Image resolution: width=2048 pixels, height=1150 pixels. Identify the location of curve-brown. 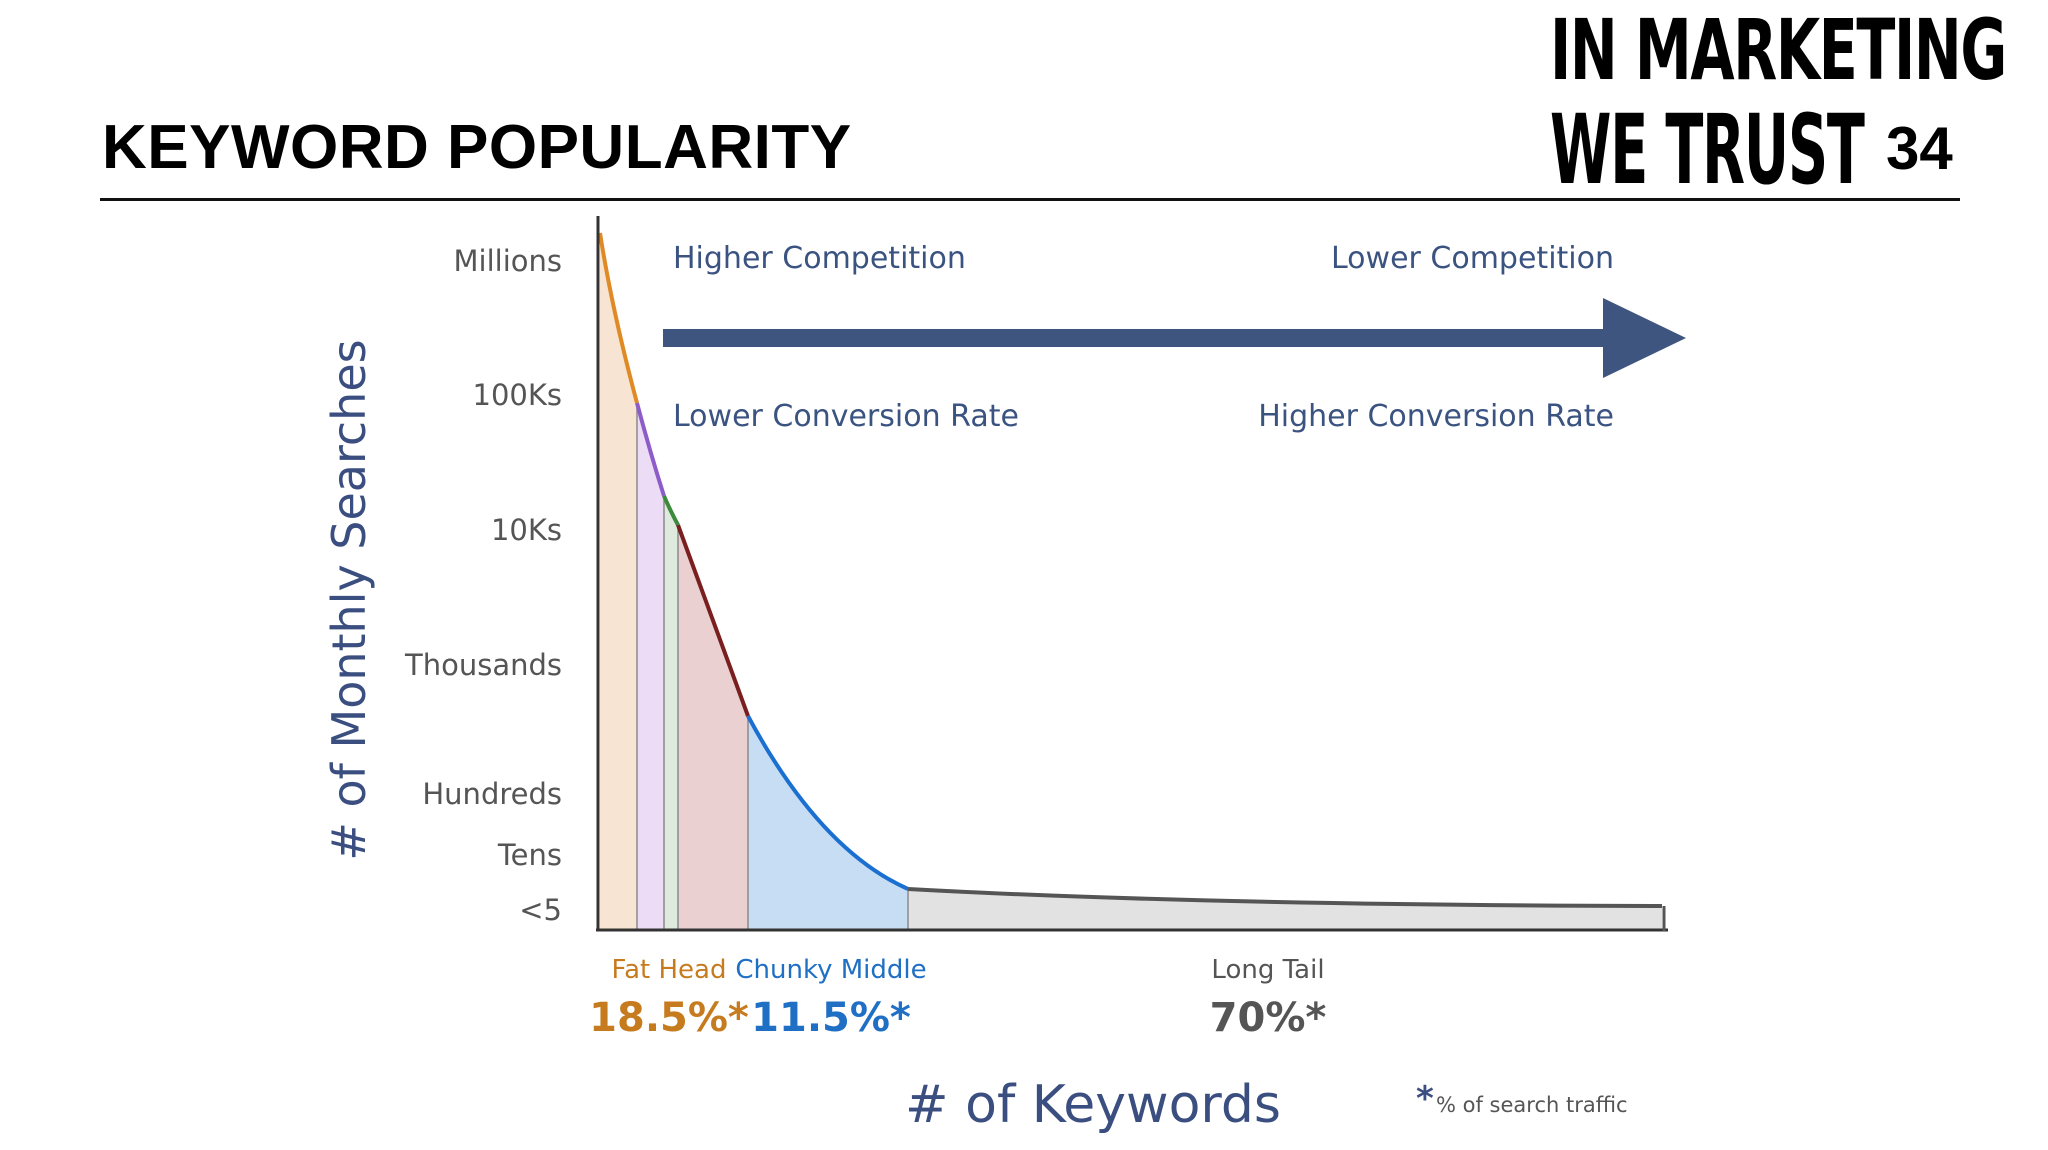
(713, 620).